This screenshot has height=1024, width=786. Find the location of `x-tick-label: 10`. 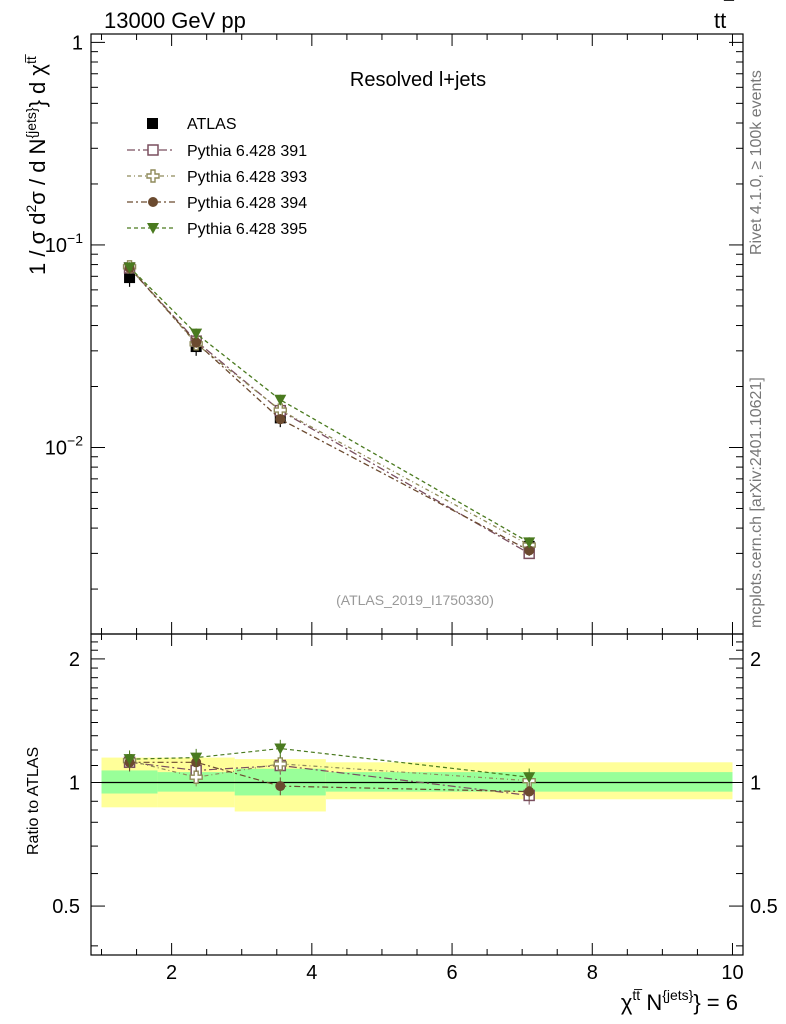

x-tick-label: 10 is located at coordinates (732, 973).